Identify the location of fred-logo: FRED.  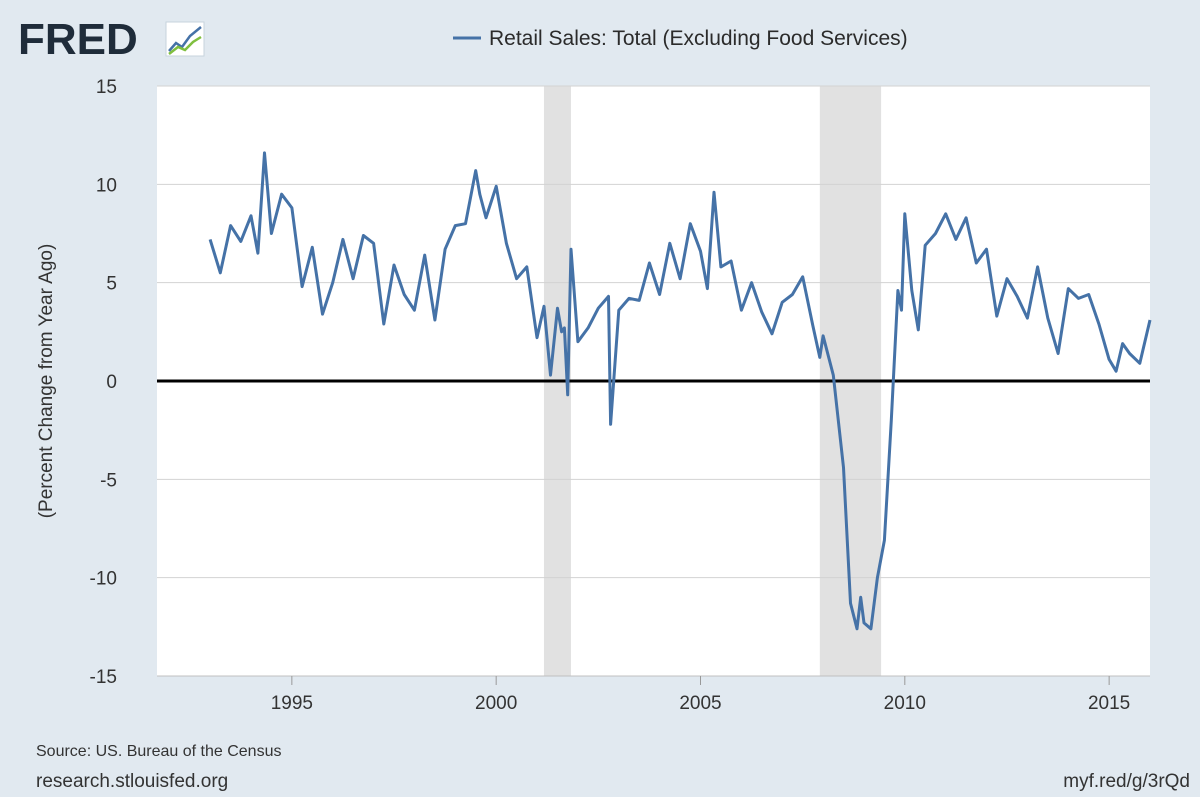
(111, 39).